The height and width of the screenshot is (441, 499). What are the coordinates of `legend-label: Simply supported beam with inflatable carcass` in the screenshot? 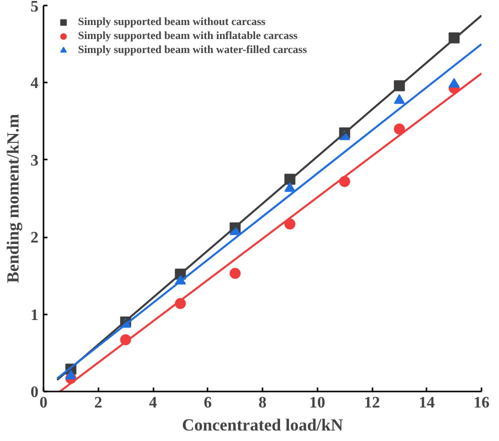 It's located at (188, 36).